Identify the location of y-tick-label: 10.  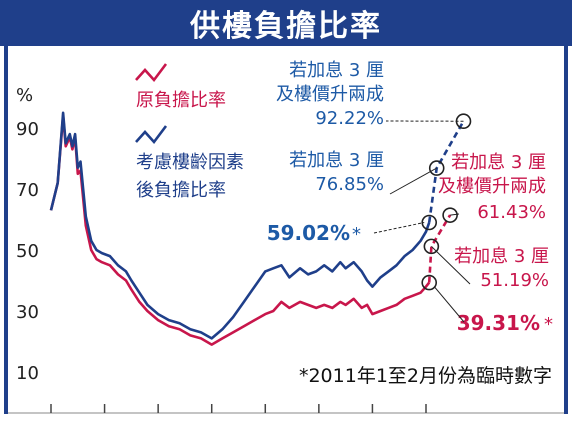
(27, 373).